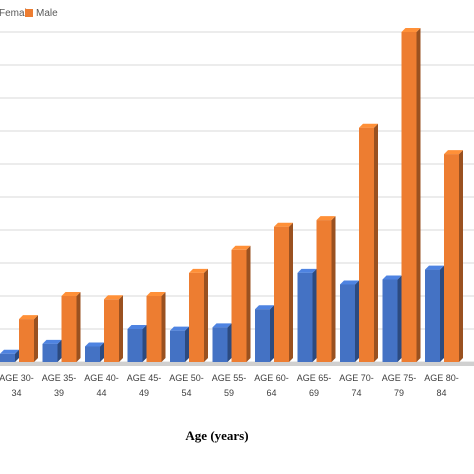 The width and height of the screenshot is (474, 474). Describe the element at coordinates (59, 393) in the screenshot. I see `x-tick-label: 39` at that location.